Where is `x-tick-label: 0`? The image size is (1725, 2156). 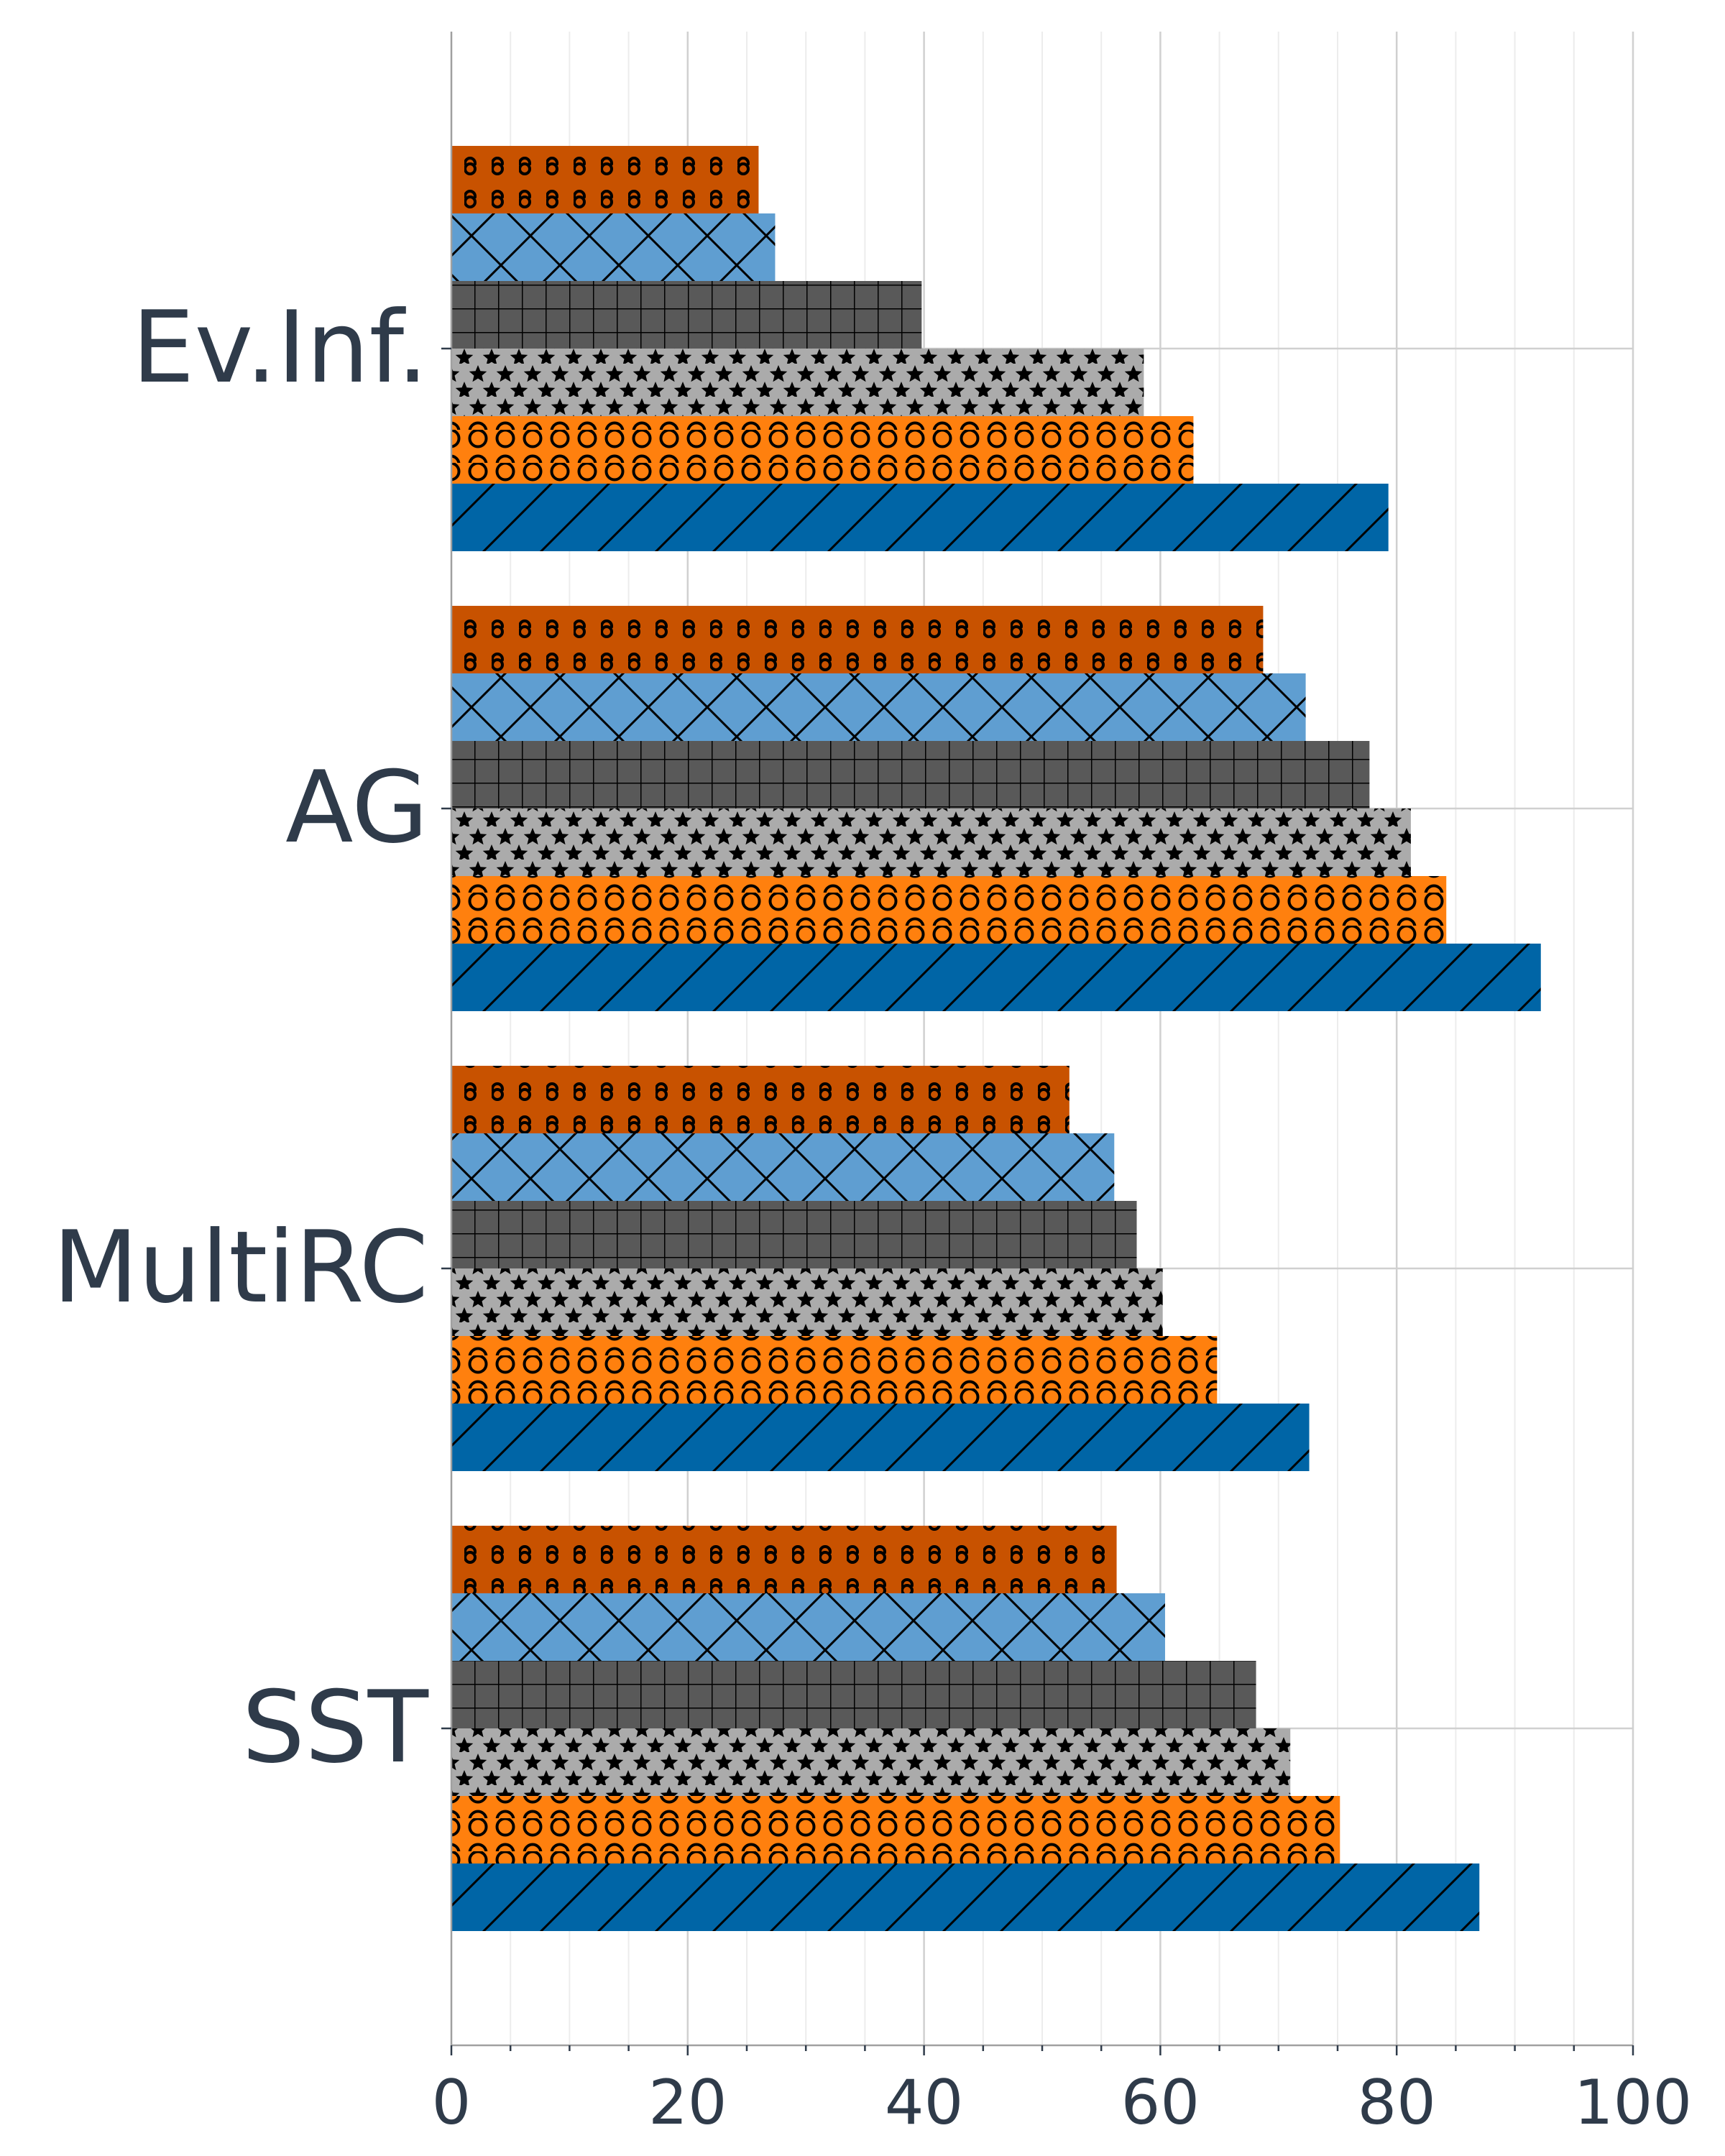
x-tick-label: 0 is located at coordinates (452, 2103).